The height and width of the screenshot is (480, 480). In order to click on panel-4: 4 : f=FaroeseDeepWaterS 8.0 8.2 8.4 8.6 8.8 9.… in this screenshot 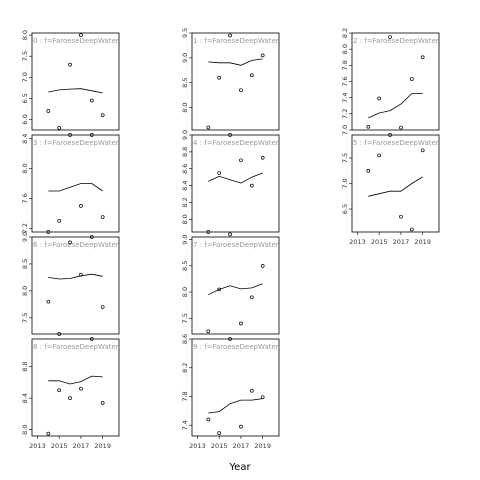, I will do `click(232, 182)`.